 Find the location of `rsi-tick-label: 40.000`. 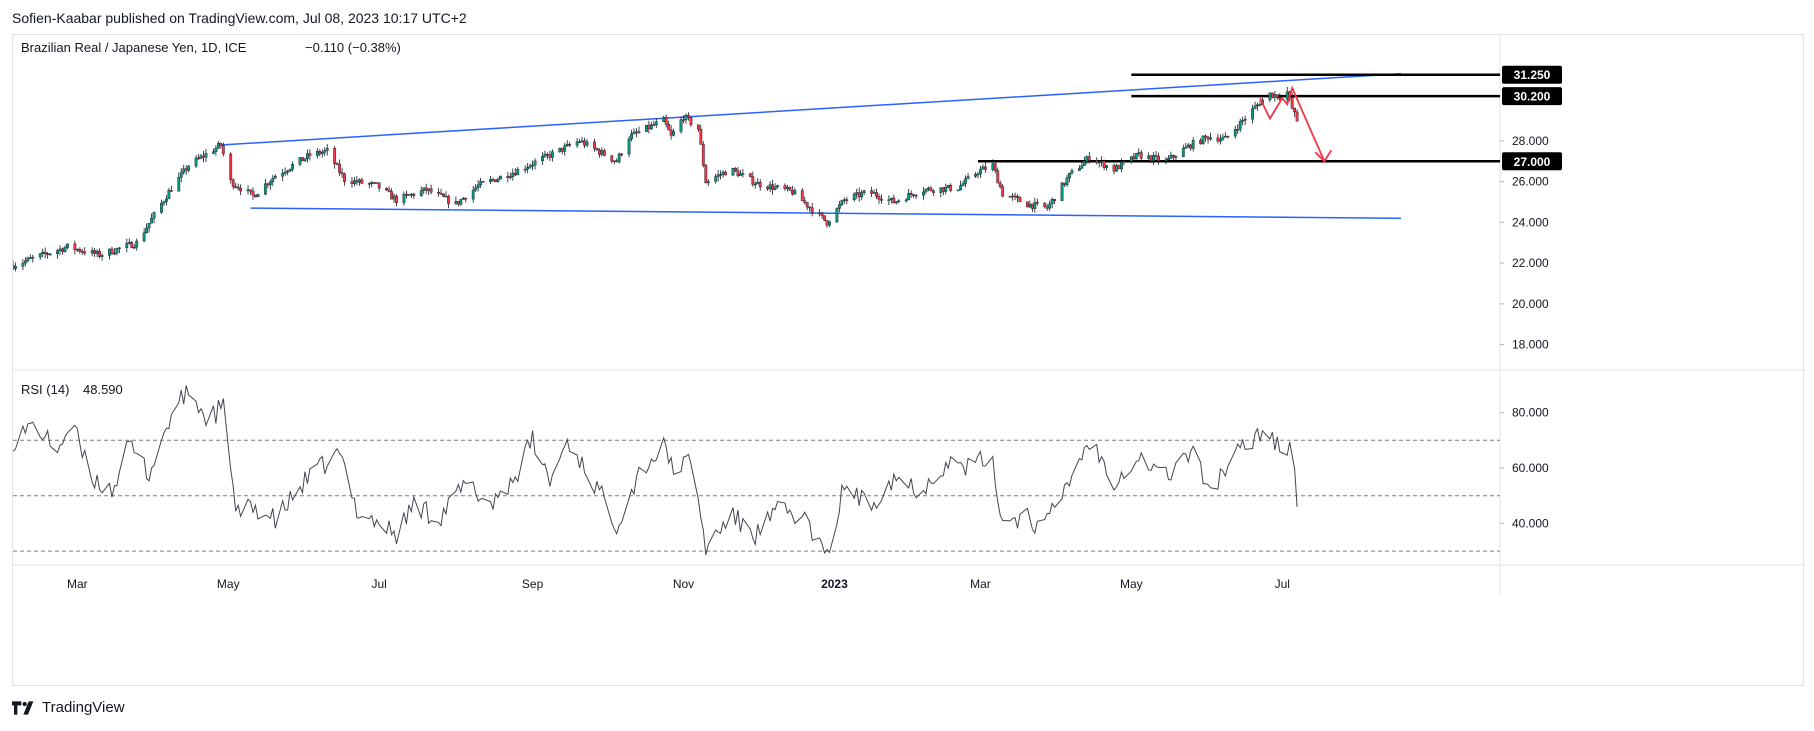

rsi-tick-label: 40.000 is located at coordinates (1530, 523).